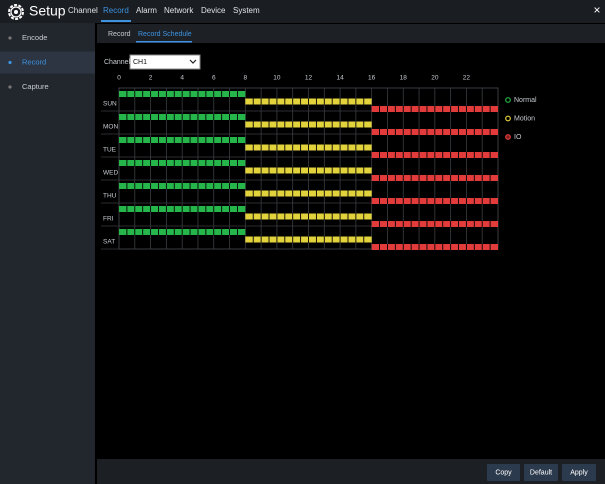 This screenshot has width=605, height=484. Describe the element at coordinates (140, 62) in the screenshot. I see `dropdown-value: CH1` at that location.